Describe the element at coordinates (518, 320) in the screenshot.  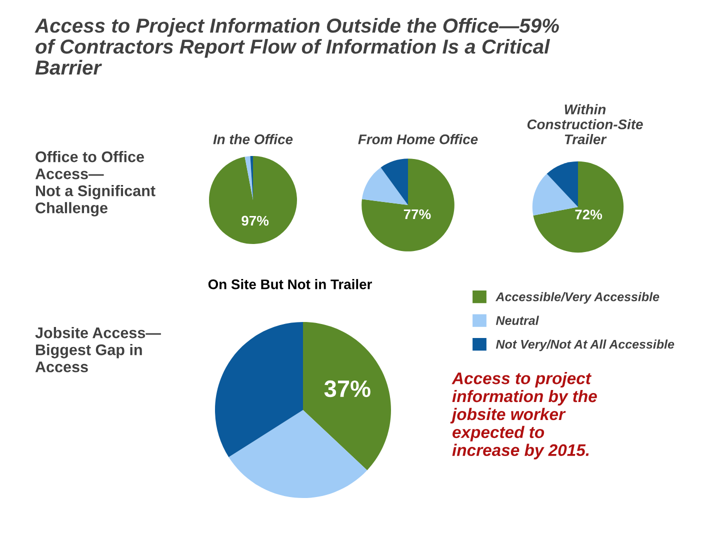
I see `legend-label: Neutral` at that location.